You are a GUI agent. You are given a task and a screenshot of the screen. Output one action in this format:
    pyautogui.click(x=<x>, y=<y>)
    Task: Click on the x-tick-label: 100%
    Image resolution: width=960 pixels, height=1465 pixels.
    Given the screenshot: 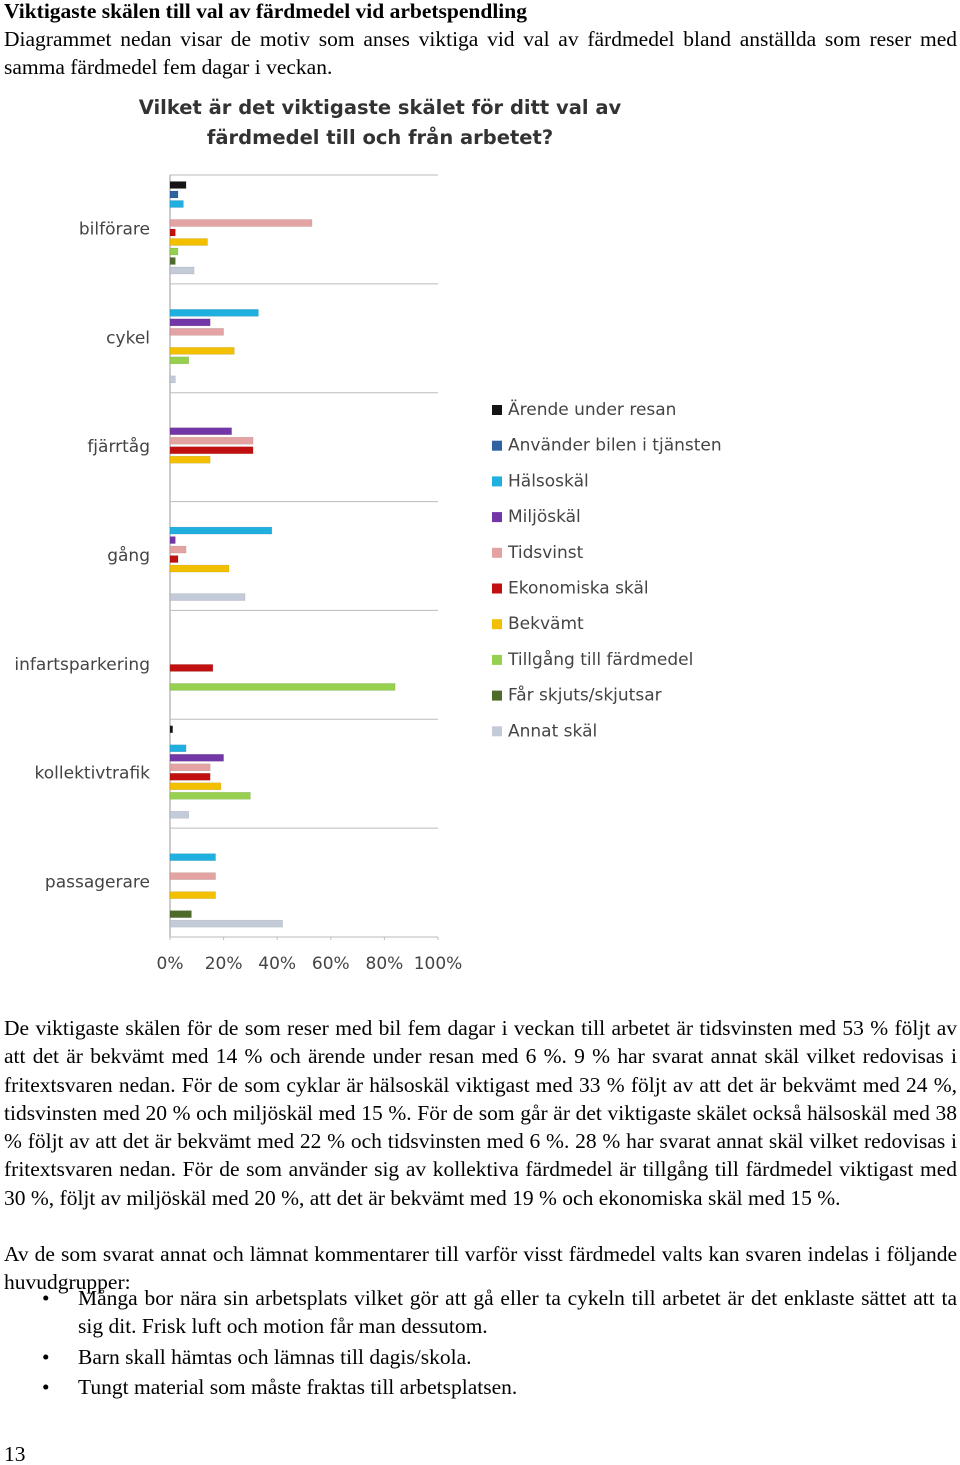 What is the action you would take?
    pyautogui.click(x=438, y=964)
    